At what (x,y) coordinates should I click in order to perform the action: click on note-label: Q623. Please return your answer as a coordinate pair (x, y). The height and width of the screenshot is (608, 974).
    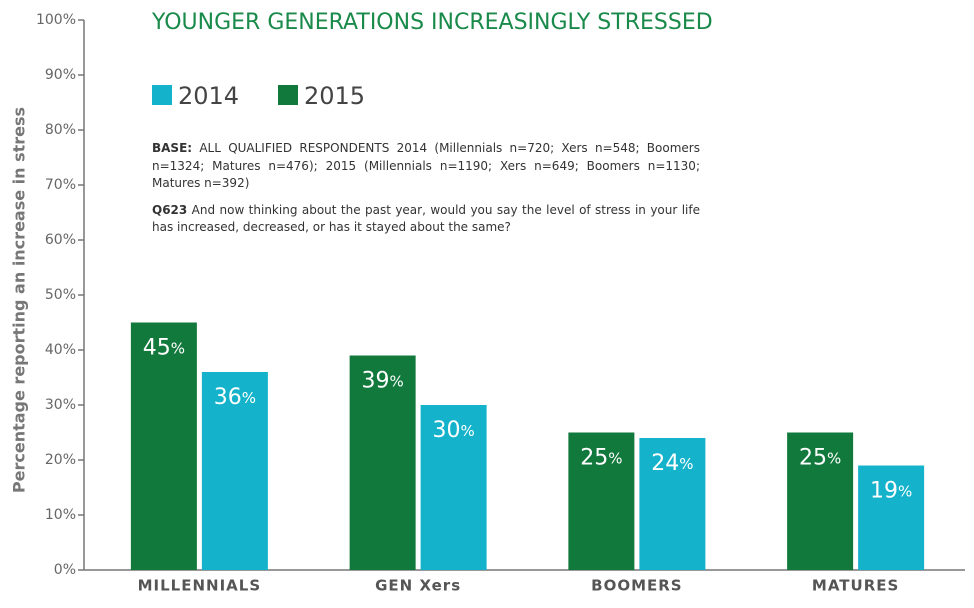
    Looking at the image, I should click on (170, 209).